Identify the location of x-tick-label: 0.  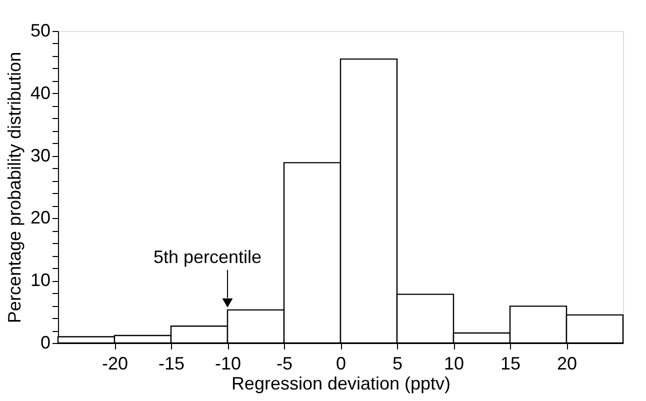
(341, 364).